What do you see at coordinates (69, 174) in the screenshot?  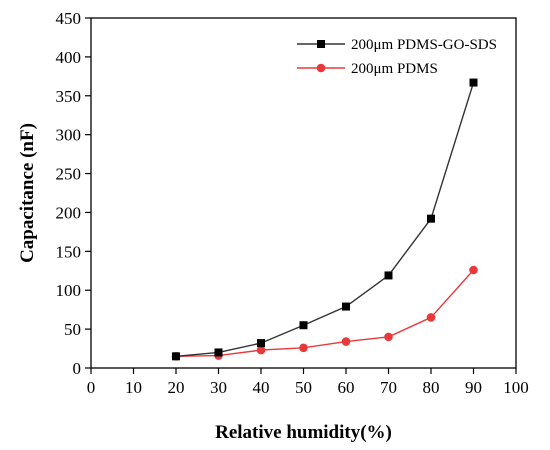 I see `y-tick-label: 250` at bounding box center [69, 174].